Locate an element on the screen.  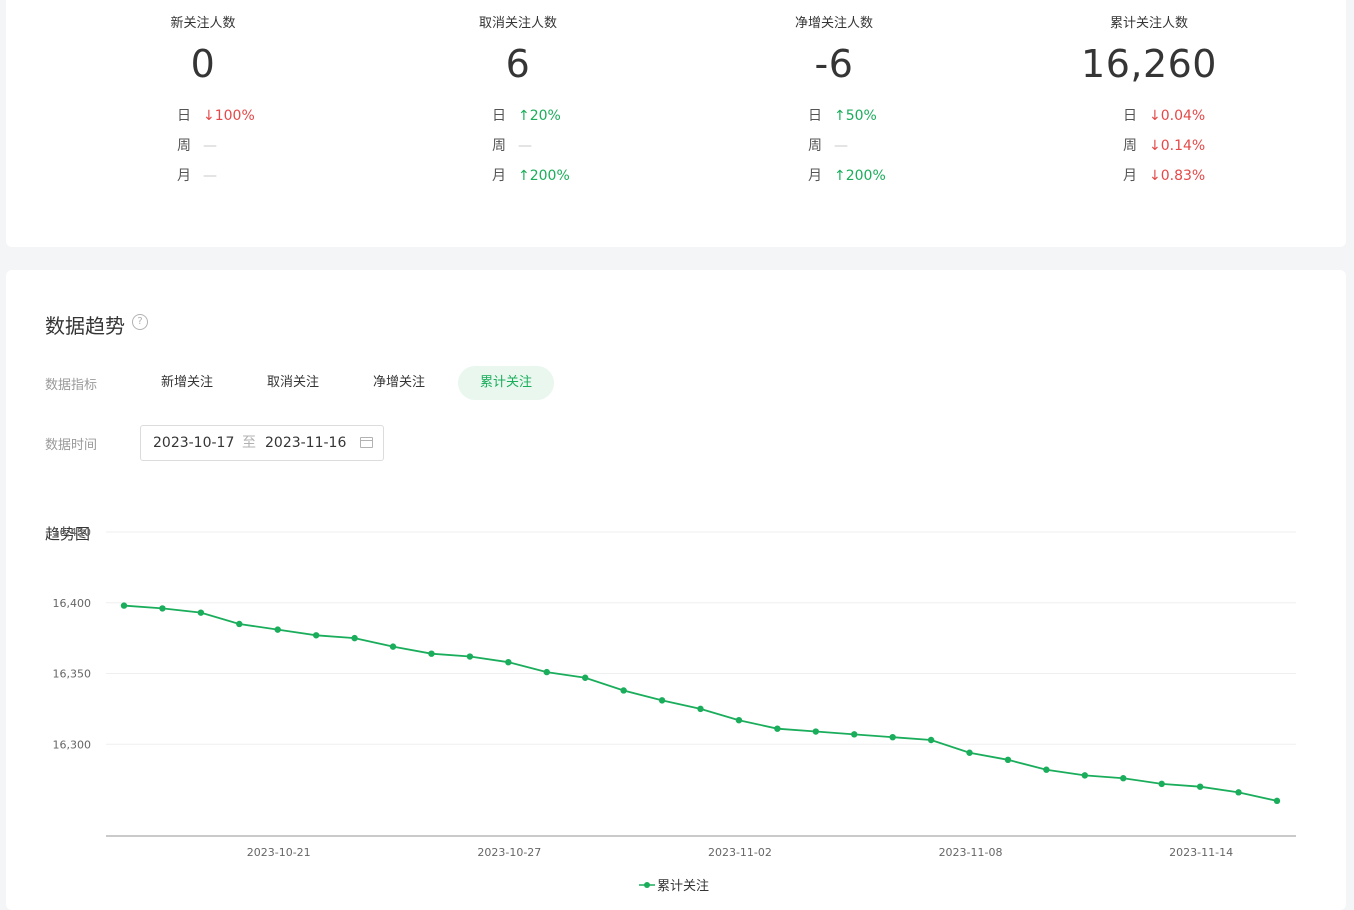
stat-compare-value: ↓0.83% is located at coordinates (1177, 176).